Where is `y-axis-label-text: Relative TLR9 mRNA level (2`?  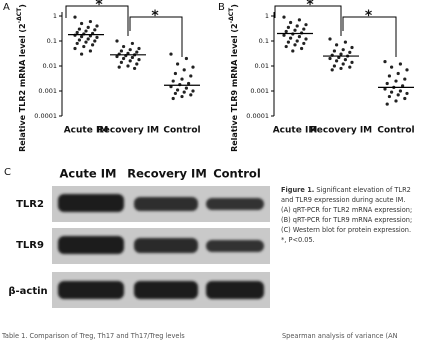 y-axis-label-text: Relative TLR9 mRNA level (2 is located at coordinates (234, 87).